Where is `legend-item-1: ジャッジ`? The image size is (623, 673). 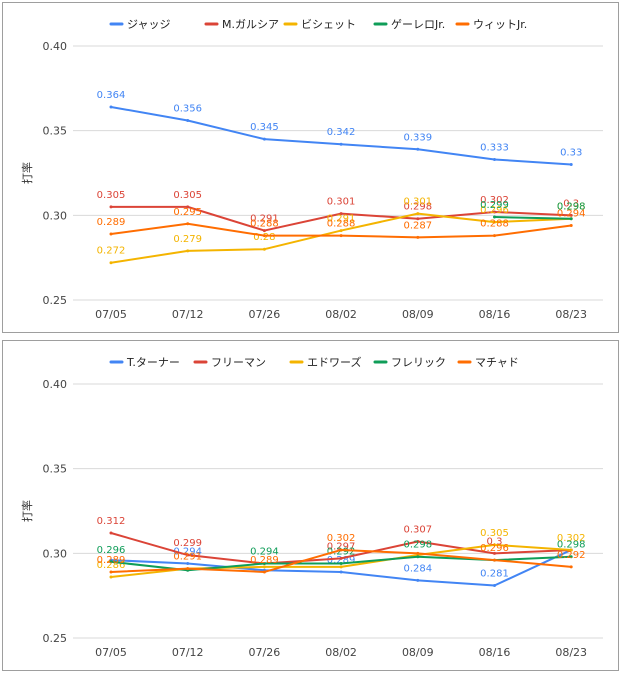 legend-item-1: ジャッジ is located at coordinates (139, 24).